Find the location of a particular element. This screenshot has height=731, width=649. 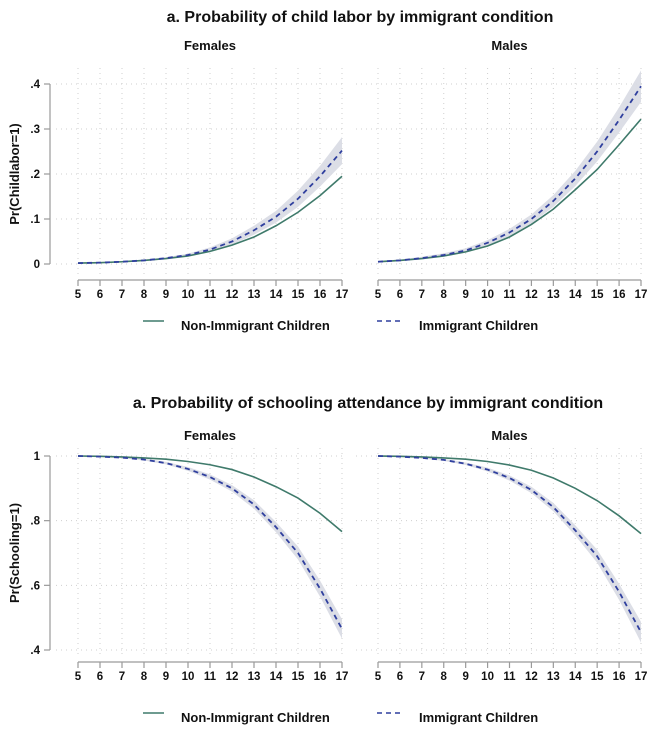

y-tick-label: .1 is located at coordinates (35, 220).